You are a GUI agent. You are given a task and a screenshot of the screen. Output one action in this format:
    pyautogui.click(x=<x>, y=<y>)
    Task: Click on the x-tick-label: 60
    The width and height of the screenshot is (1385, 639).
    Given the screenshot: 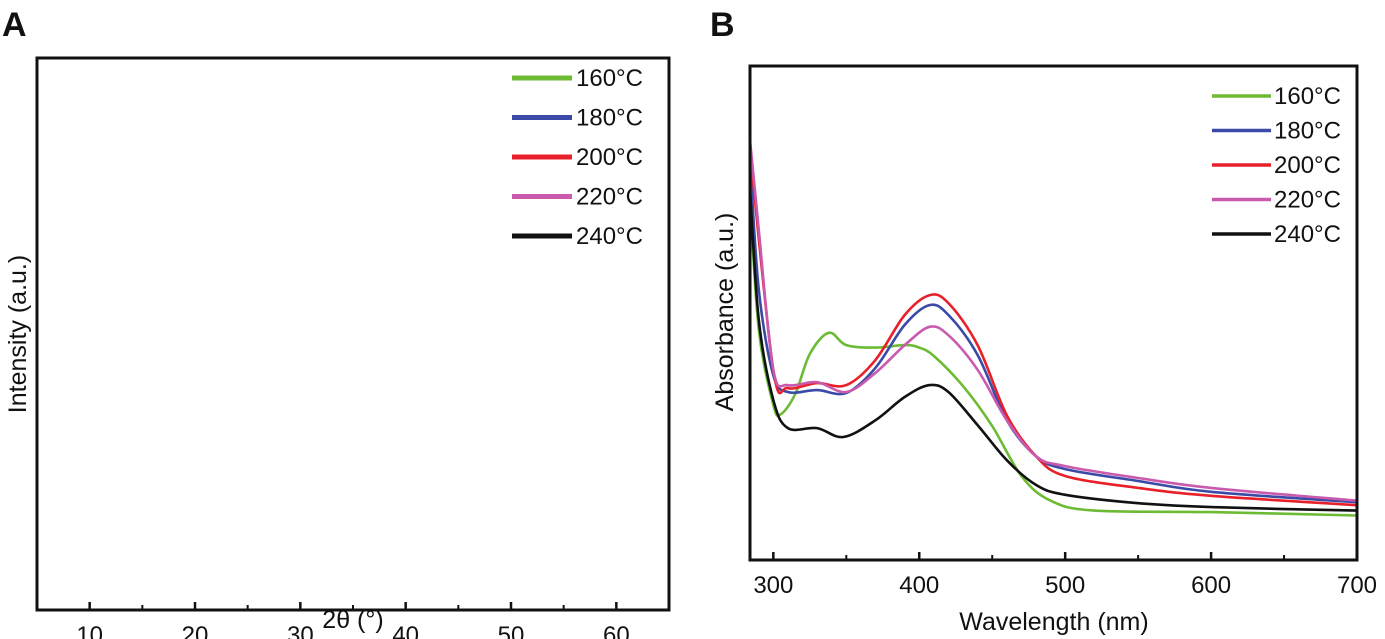 What is the action you would take?
    pyautogui.click(x=616, y=630)
    